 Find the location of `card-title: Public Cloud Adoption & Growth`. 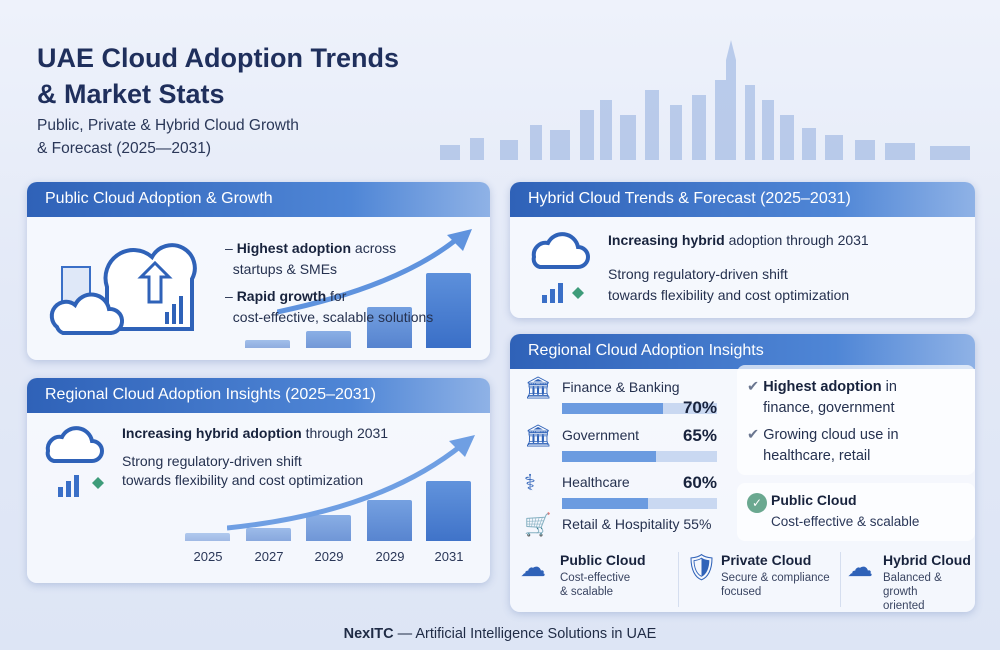

card-title: Public Cloud Adoption & Growth is located at coordinates (258, 199).